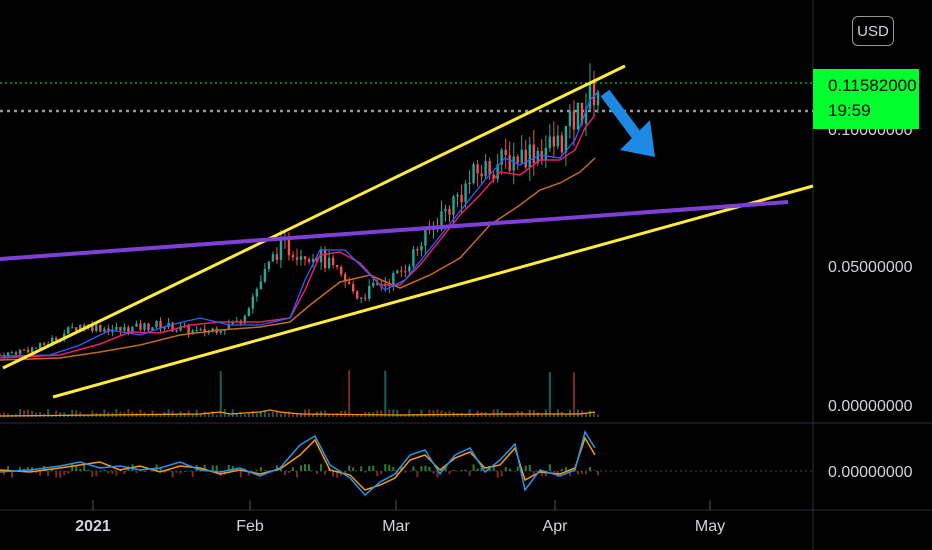 The width and height of the screenshot is (932, 550). What do you see at coordinates (298, 463) in the screenshot?
I see `oscillator-macd-line` at bounding box center [298, 463].